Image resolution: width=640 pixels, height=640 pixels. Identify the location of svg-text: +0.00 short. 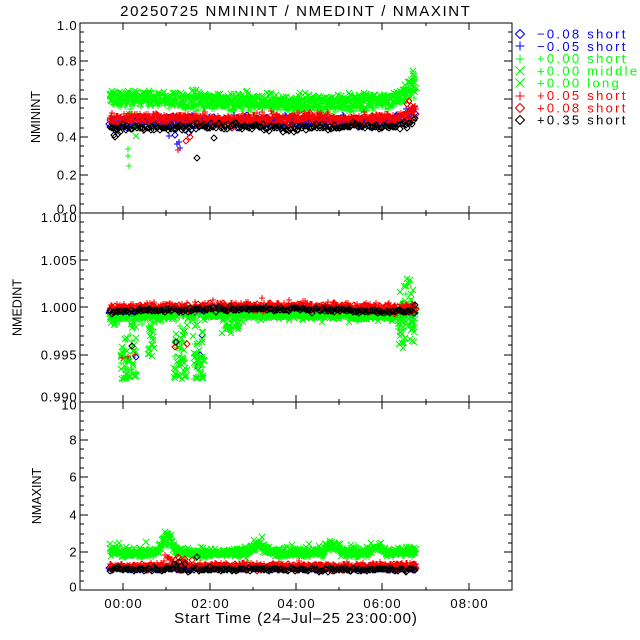
(582, 58).